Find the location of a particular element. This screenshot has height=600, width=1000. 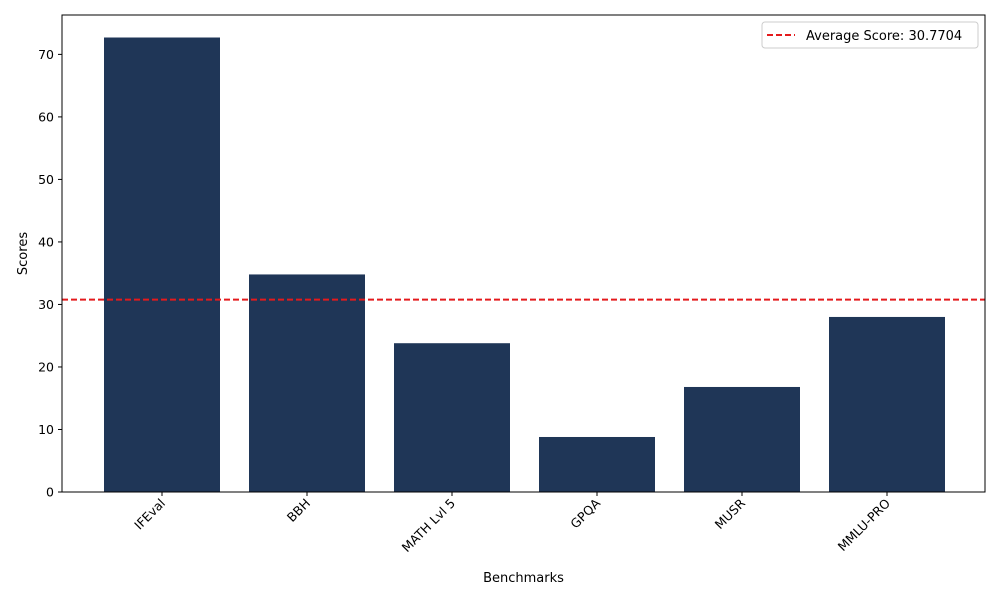

legend-box is located at coordinates (870, 35).